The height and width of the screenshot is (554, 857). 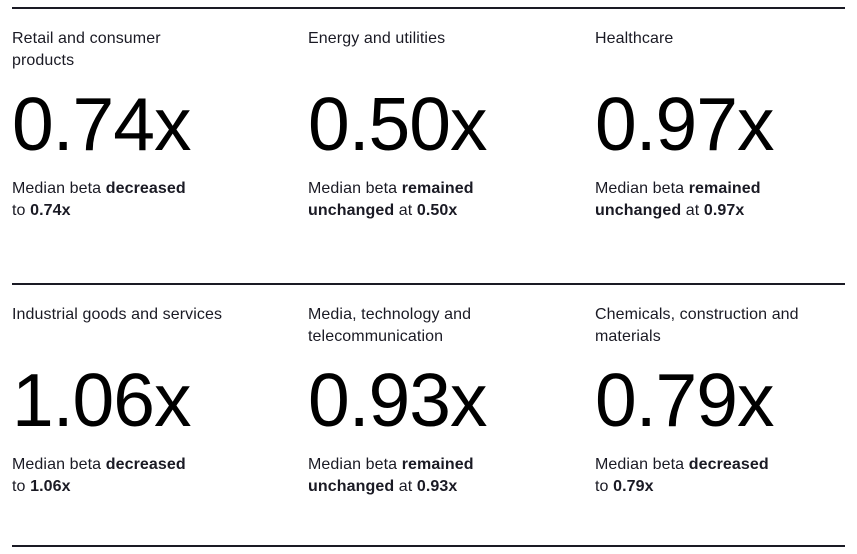 What do you see at coordinates (397, 124) in the screenshot?
I see `beta-value: 0.50x` at bounding box center [397, 124].